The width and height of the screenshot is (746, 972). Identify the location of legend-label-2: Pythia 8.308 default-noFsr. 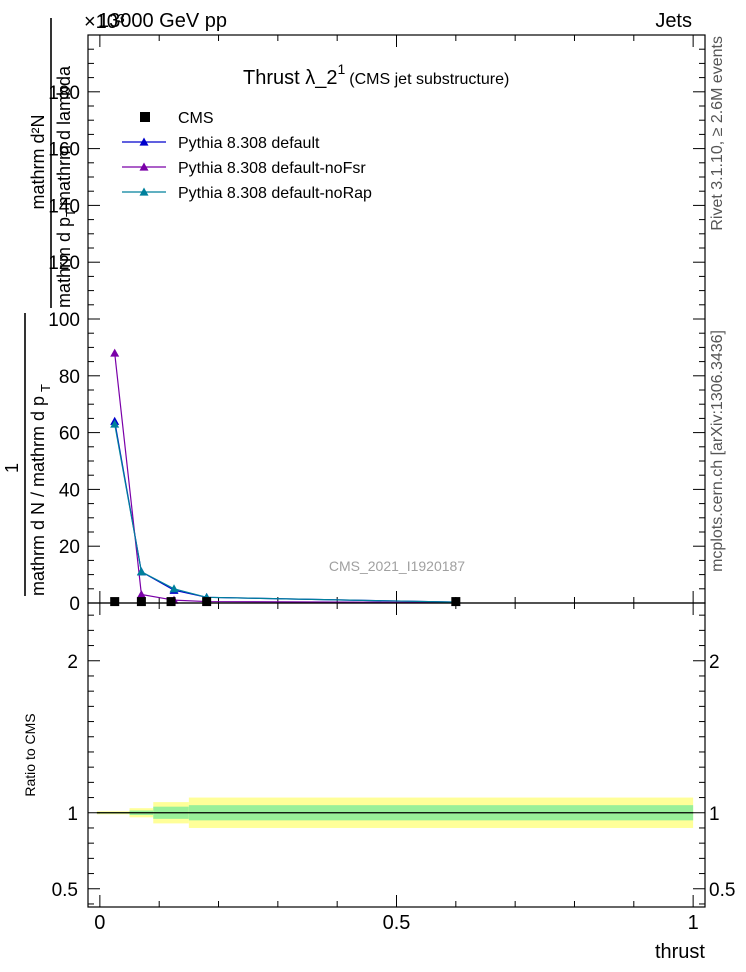
(272, 168).